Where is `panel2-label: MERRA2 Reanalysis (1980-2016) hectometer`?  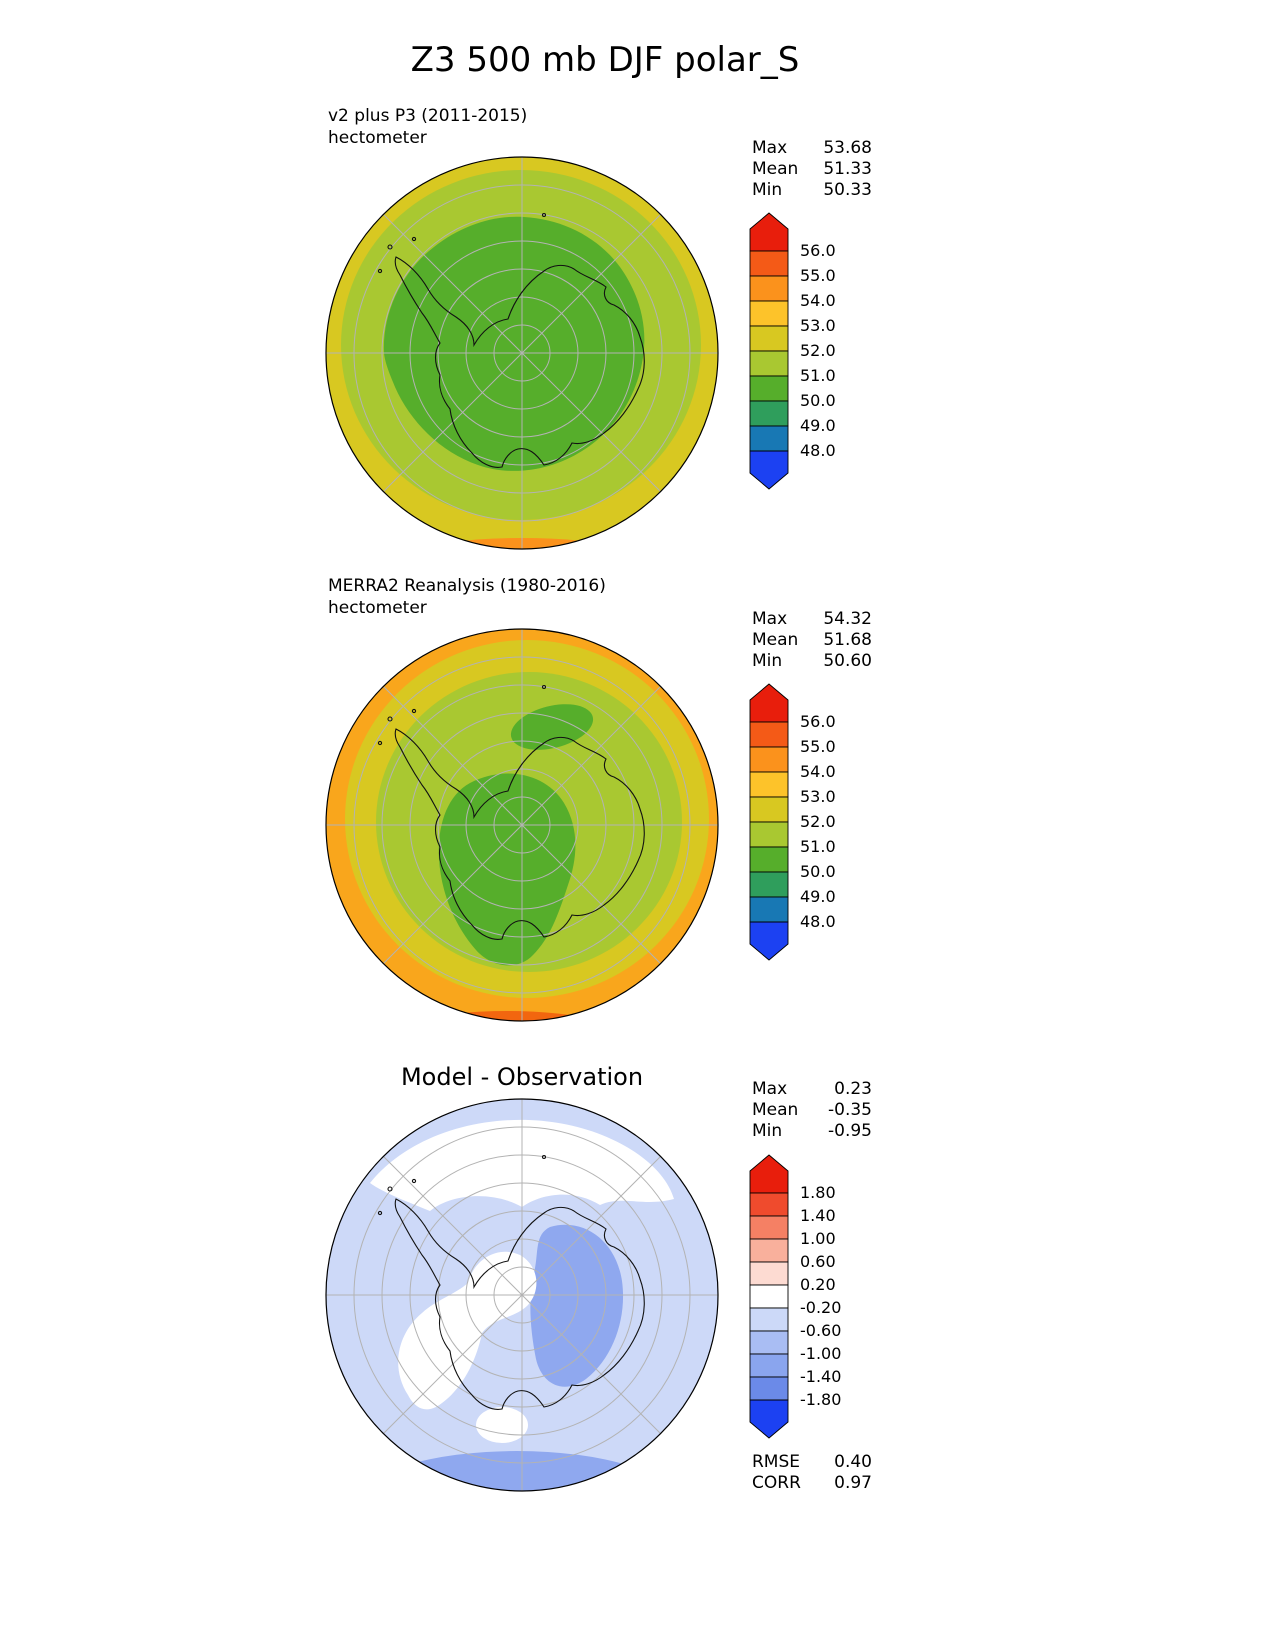
panel2-label: MERRA2 Reanalysis (1980-2016) hectometer is located at coordinates (467, 597).